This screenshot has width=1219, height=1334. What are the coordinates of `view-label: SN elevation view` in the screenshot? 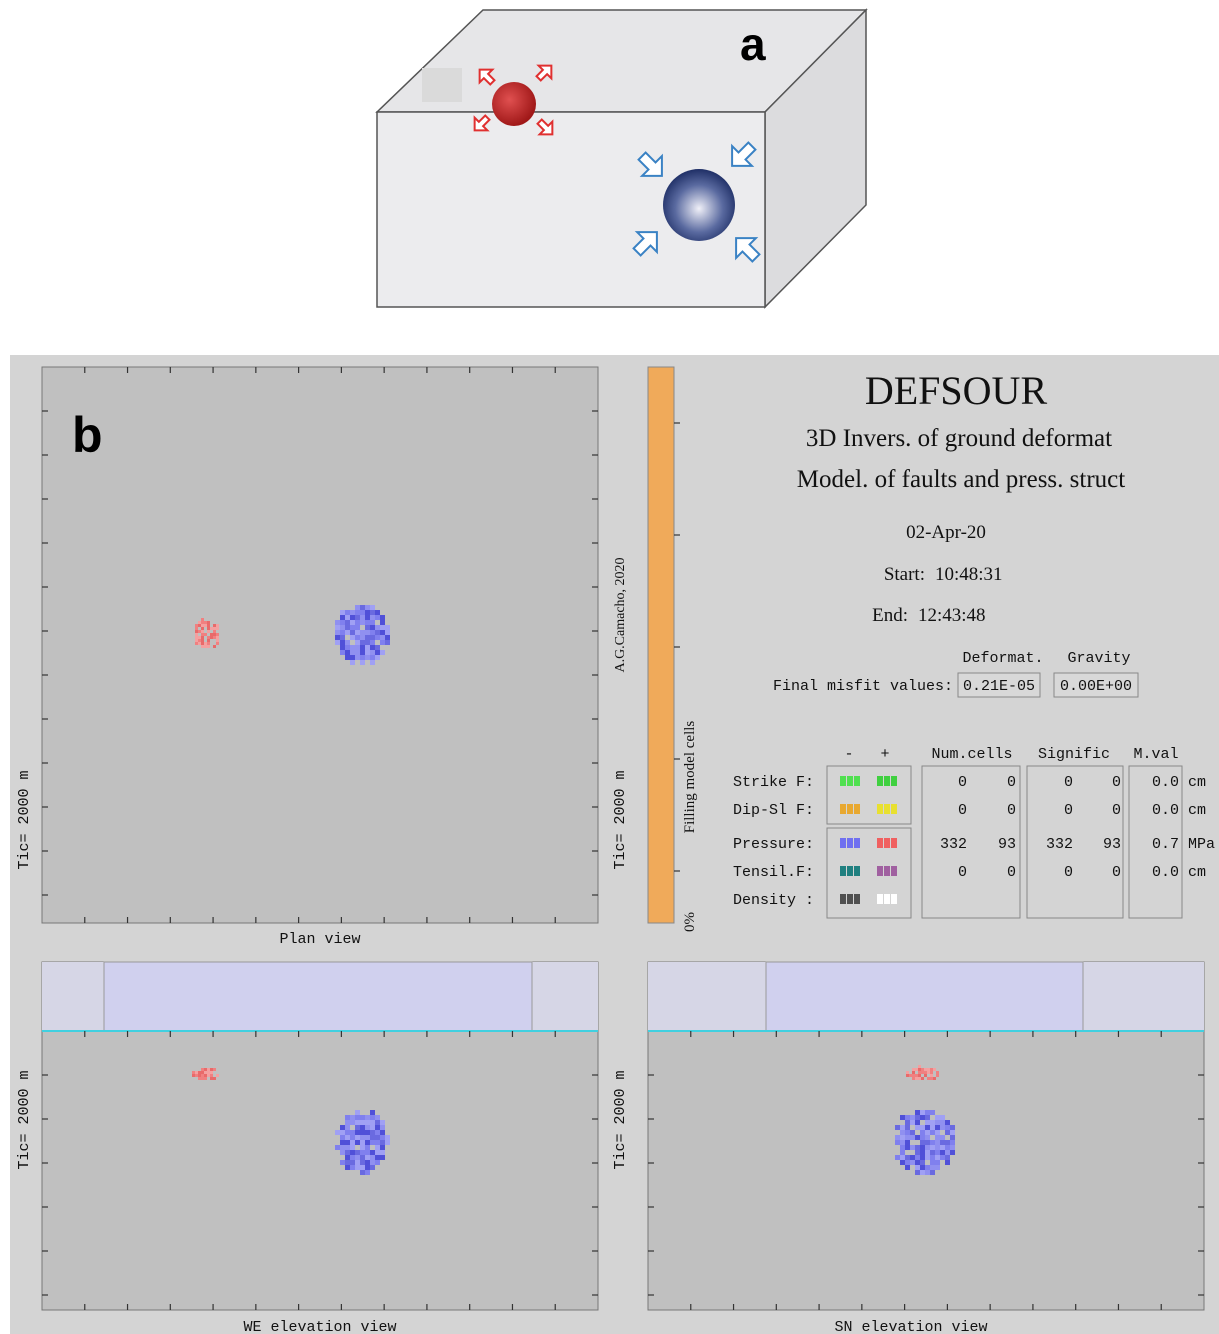 It's located at (910, 1326).